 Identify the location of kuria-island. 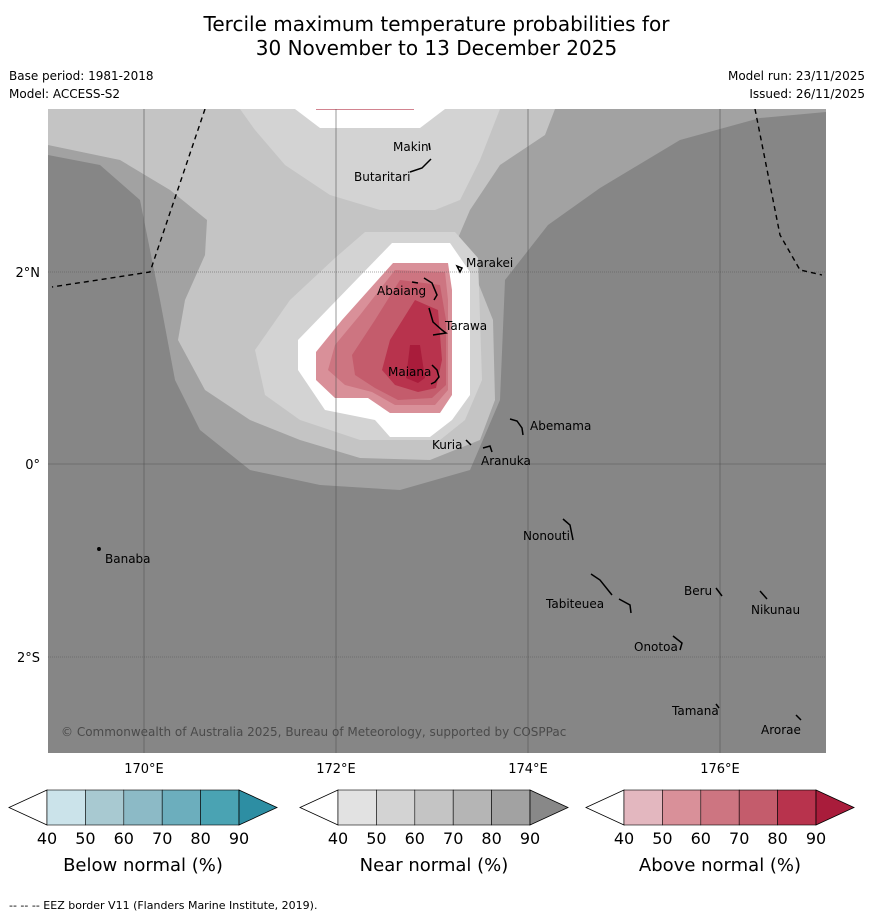
(468, 442).